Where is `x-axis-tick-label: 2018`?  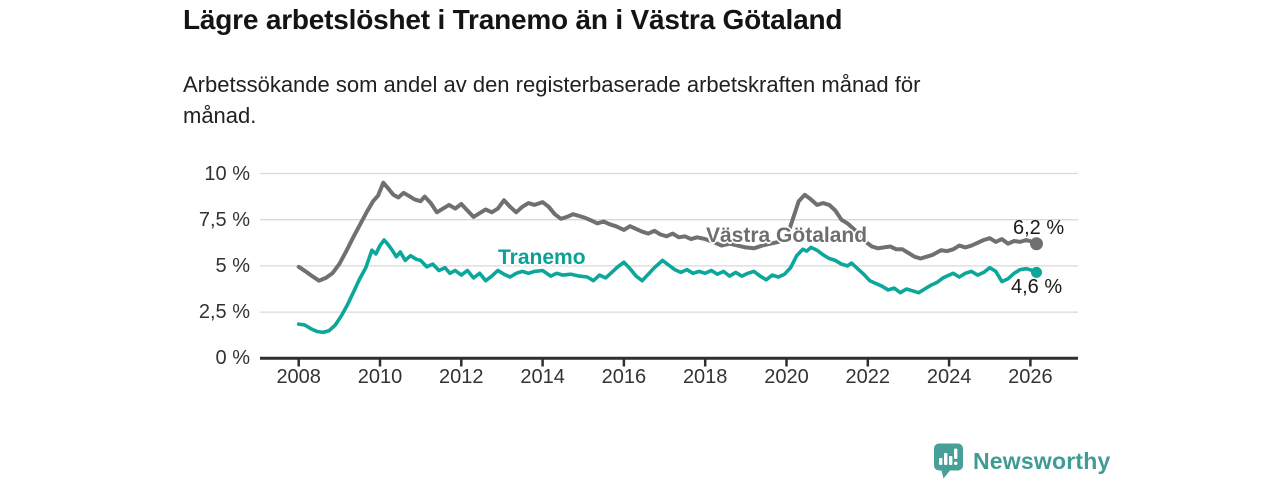 x-axis-tick-label: 2018 is located at coordinates (705, 377).